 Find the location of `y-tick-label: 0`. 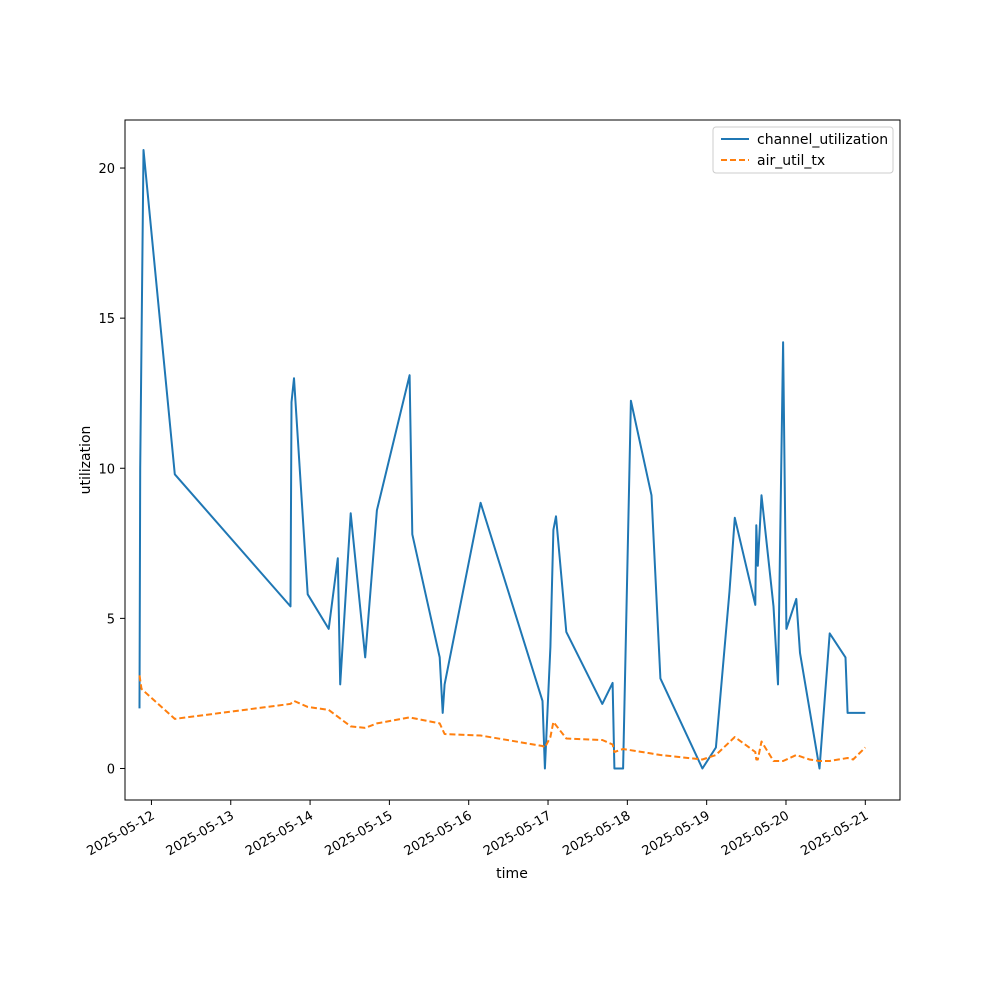

y-tick-label: 0 is located at coordinates (111, 769).